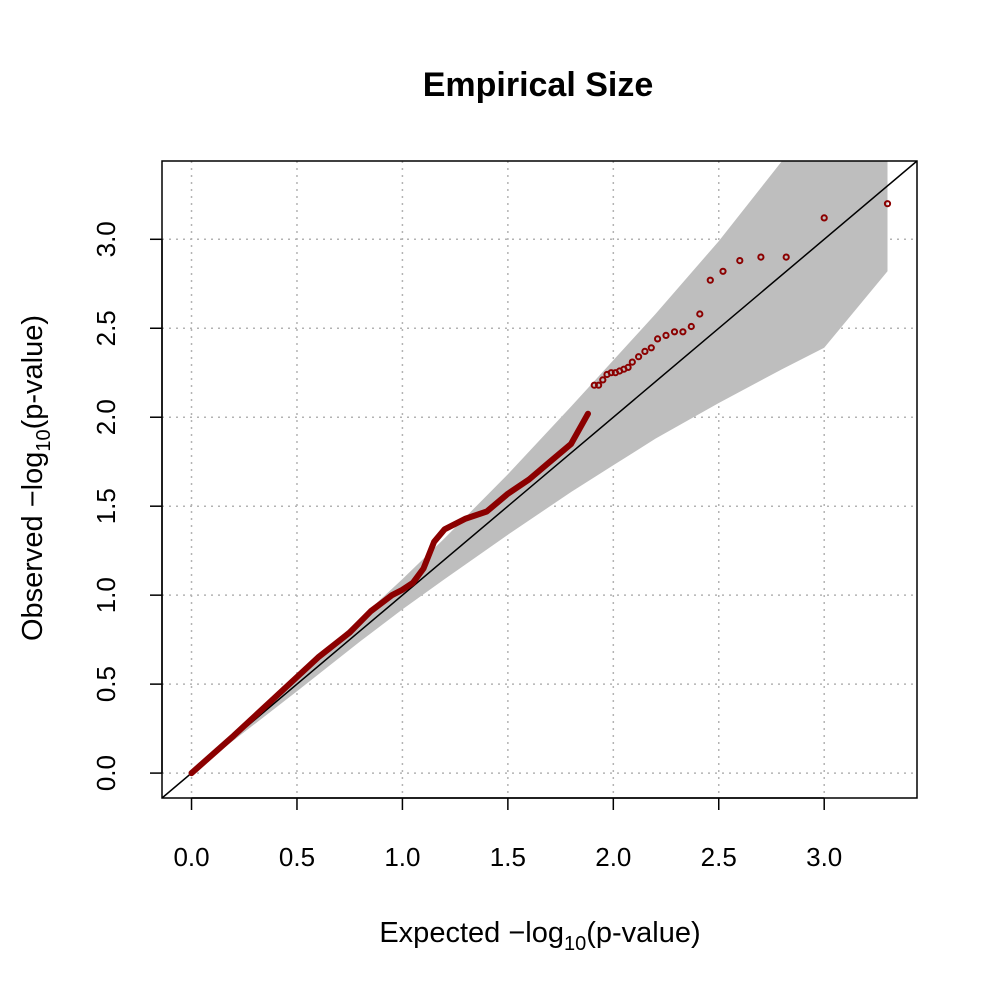 This screenshot has height=1000, width=1000. What do you see at coordinates (508, 857) in the screenshot?
I see `x-tick-label: 1.5` at bounding box center [508, 857].